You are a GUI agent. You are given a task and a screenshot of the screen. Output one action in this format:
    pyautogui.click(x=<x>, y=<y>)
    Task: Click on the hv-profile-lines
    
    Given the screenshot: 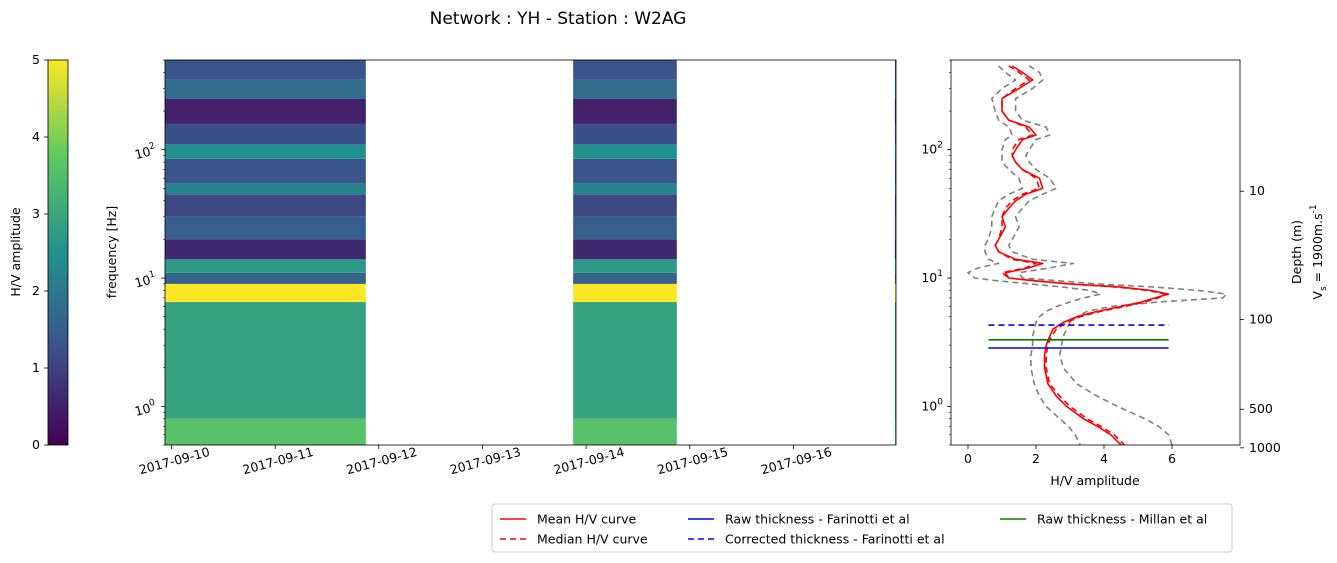 What is the action you would take?
    pyautogui.click(x=1097, y=255)
    